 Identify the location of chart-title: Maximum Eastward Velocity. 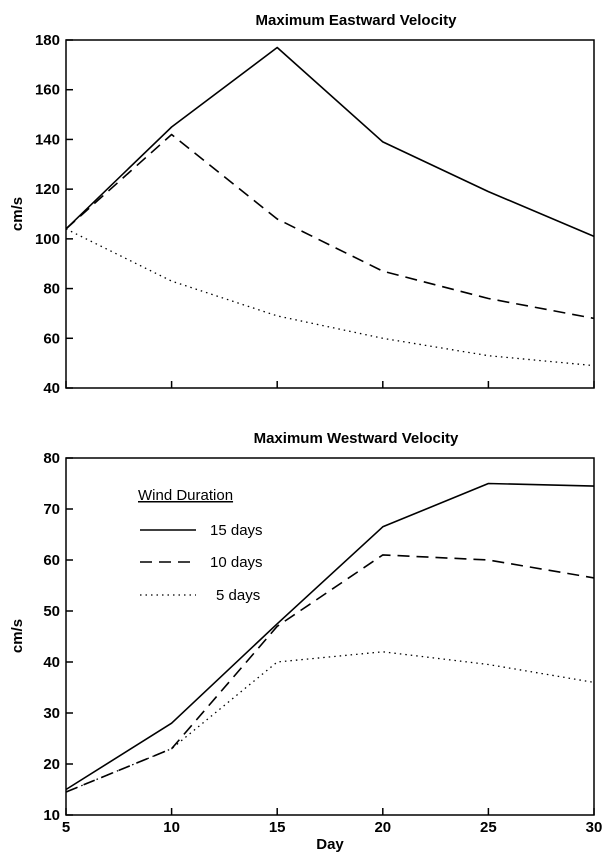
(357, 20).